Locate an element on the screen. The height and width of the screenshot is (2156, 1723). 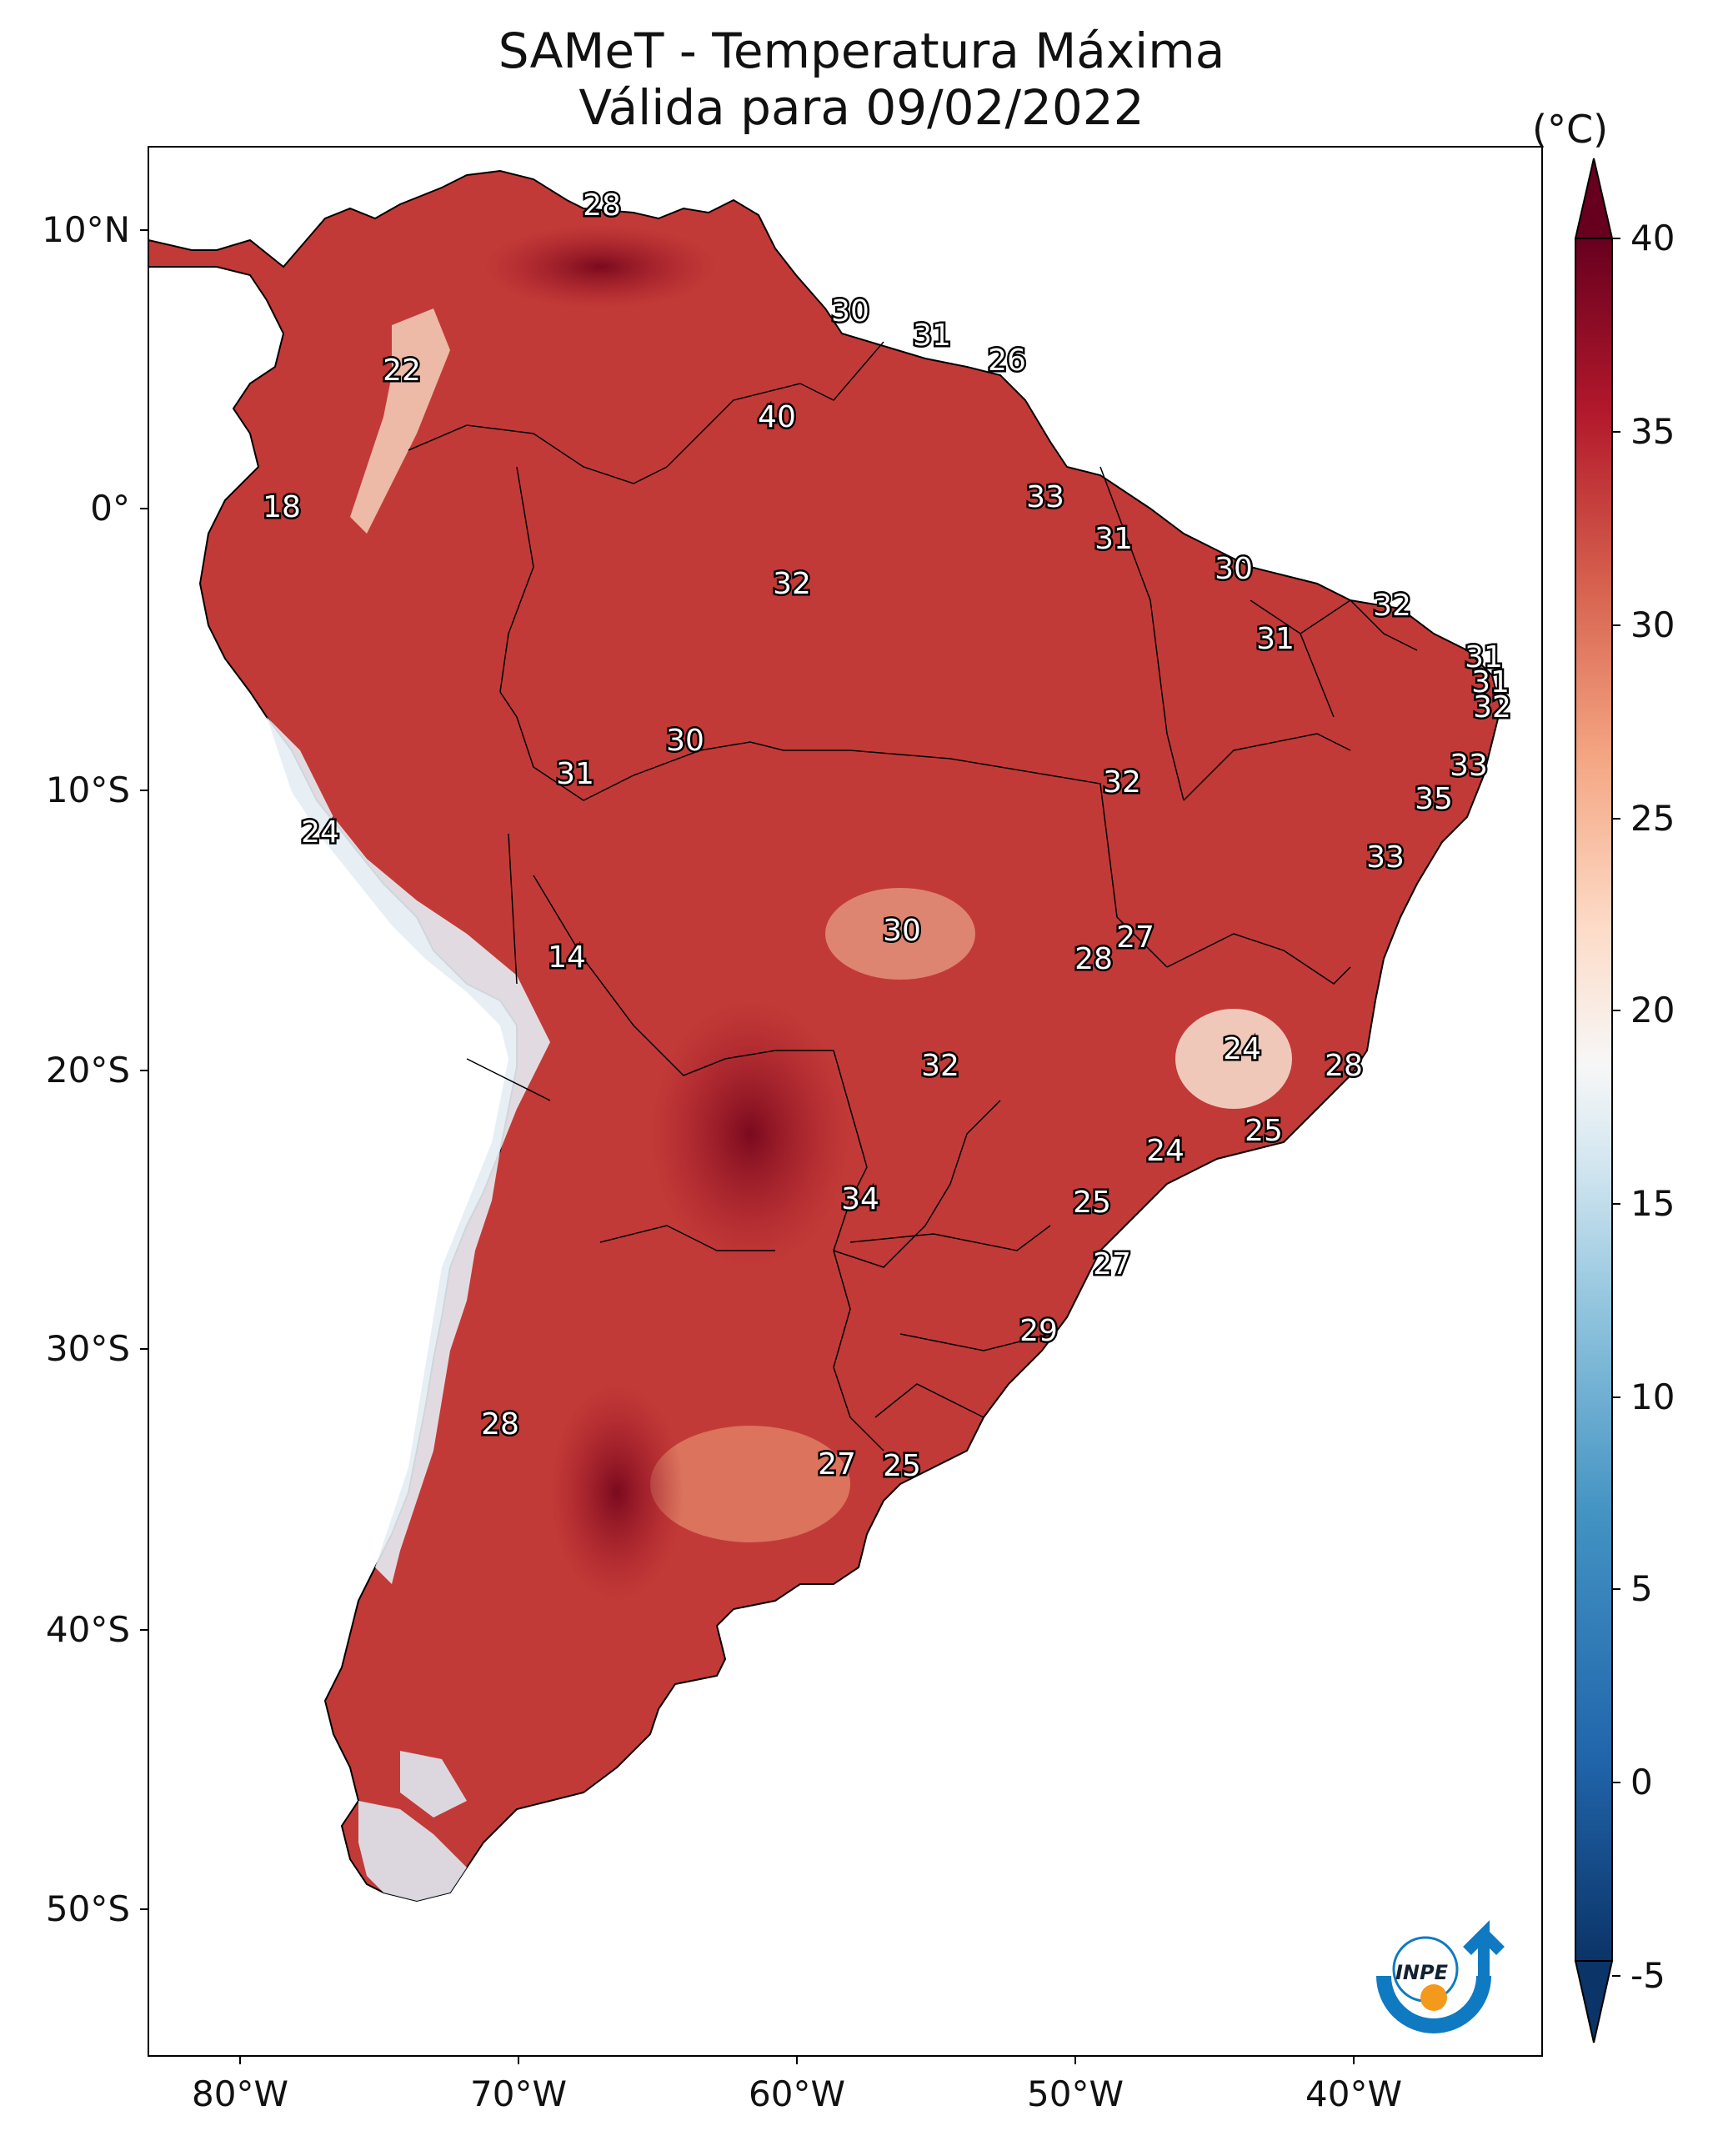
mg-mild-zone is located at coordinates (1233, 1059).